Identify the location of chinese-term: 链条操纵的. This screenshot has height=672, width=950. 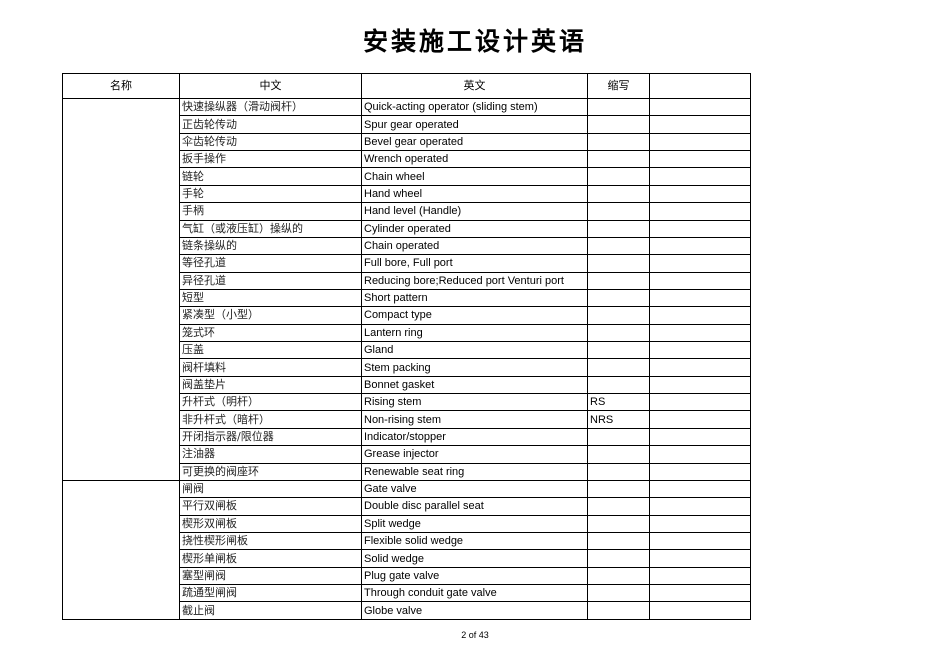
(270, 246).